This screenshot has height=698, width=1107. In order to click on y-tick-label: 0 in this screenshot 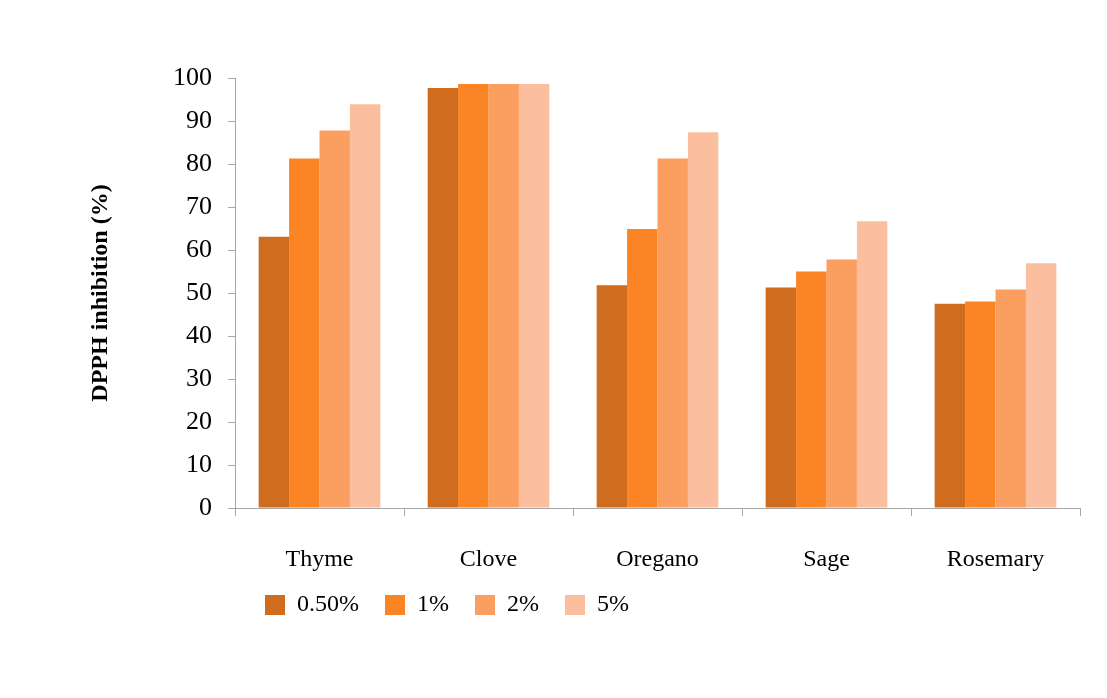, I will do `click(205, 506)`.